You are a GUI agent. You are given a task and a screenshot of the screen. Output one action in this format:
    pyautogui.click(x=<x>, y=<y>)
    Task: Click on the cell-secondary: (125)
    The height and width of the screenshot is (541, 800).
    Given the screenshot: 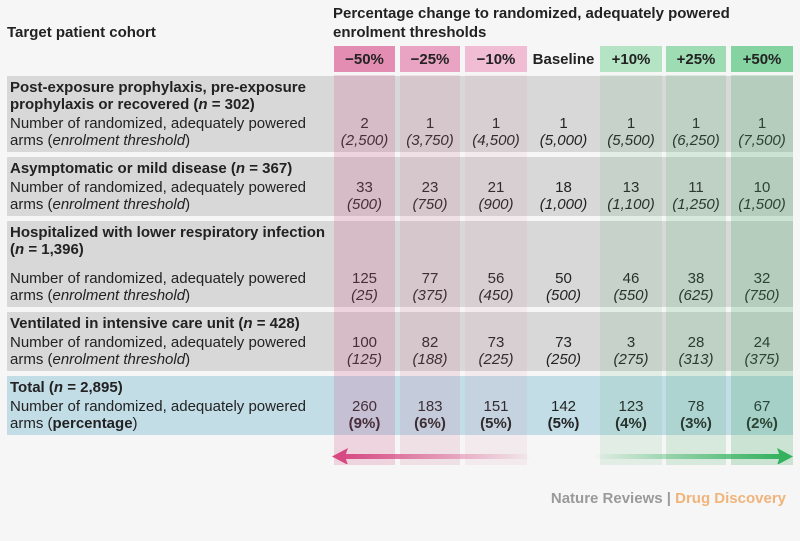 What is the action you would take?
    pyautogui.click(x=364, y=359)
    